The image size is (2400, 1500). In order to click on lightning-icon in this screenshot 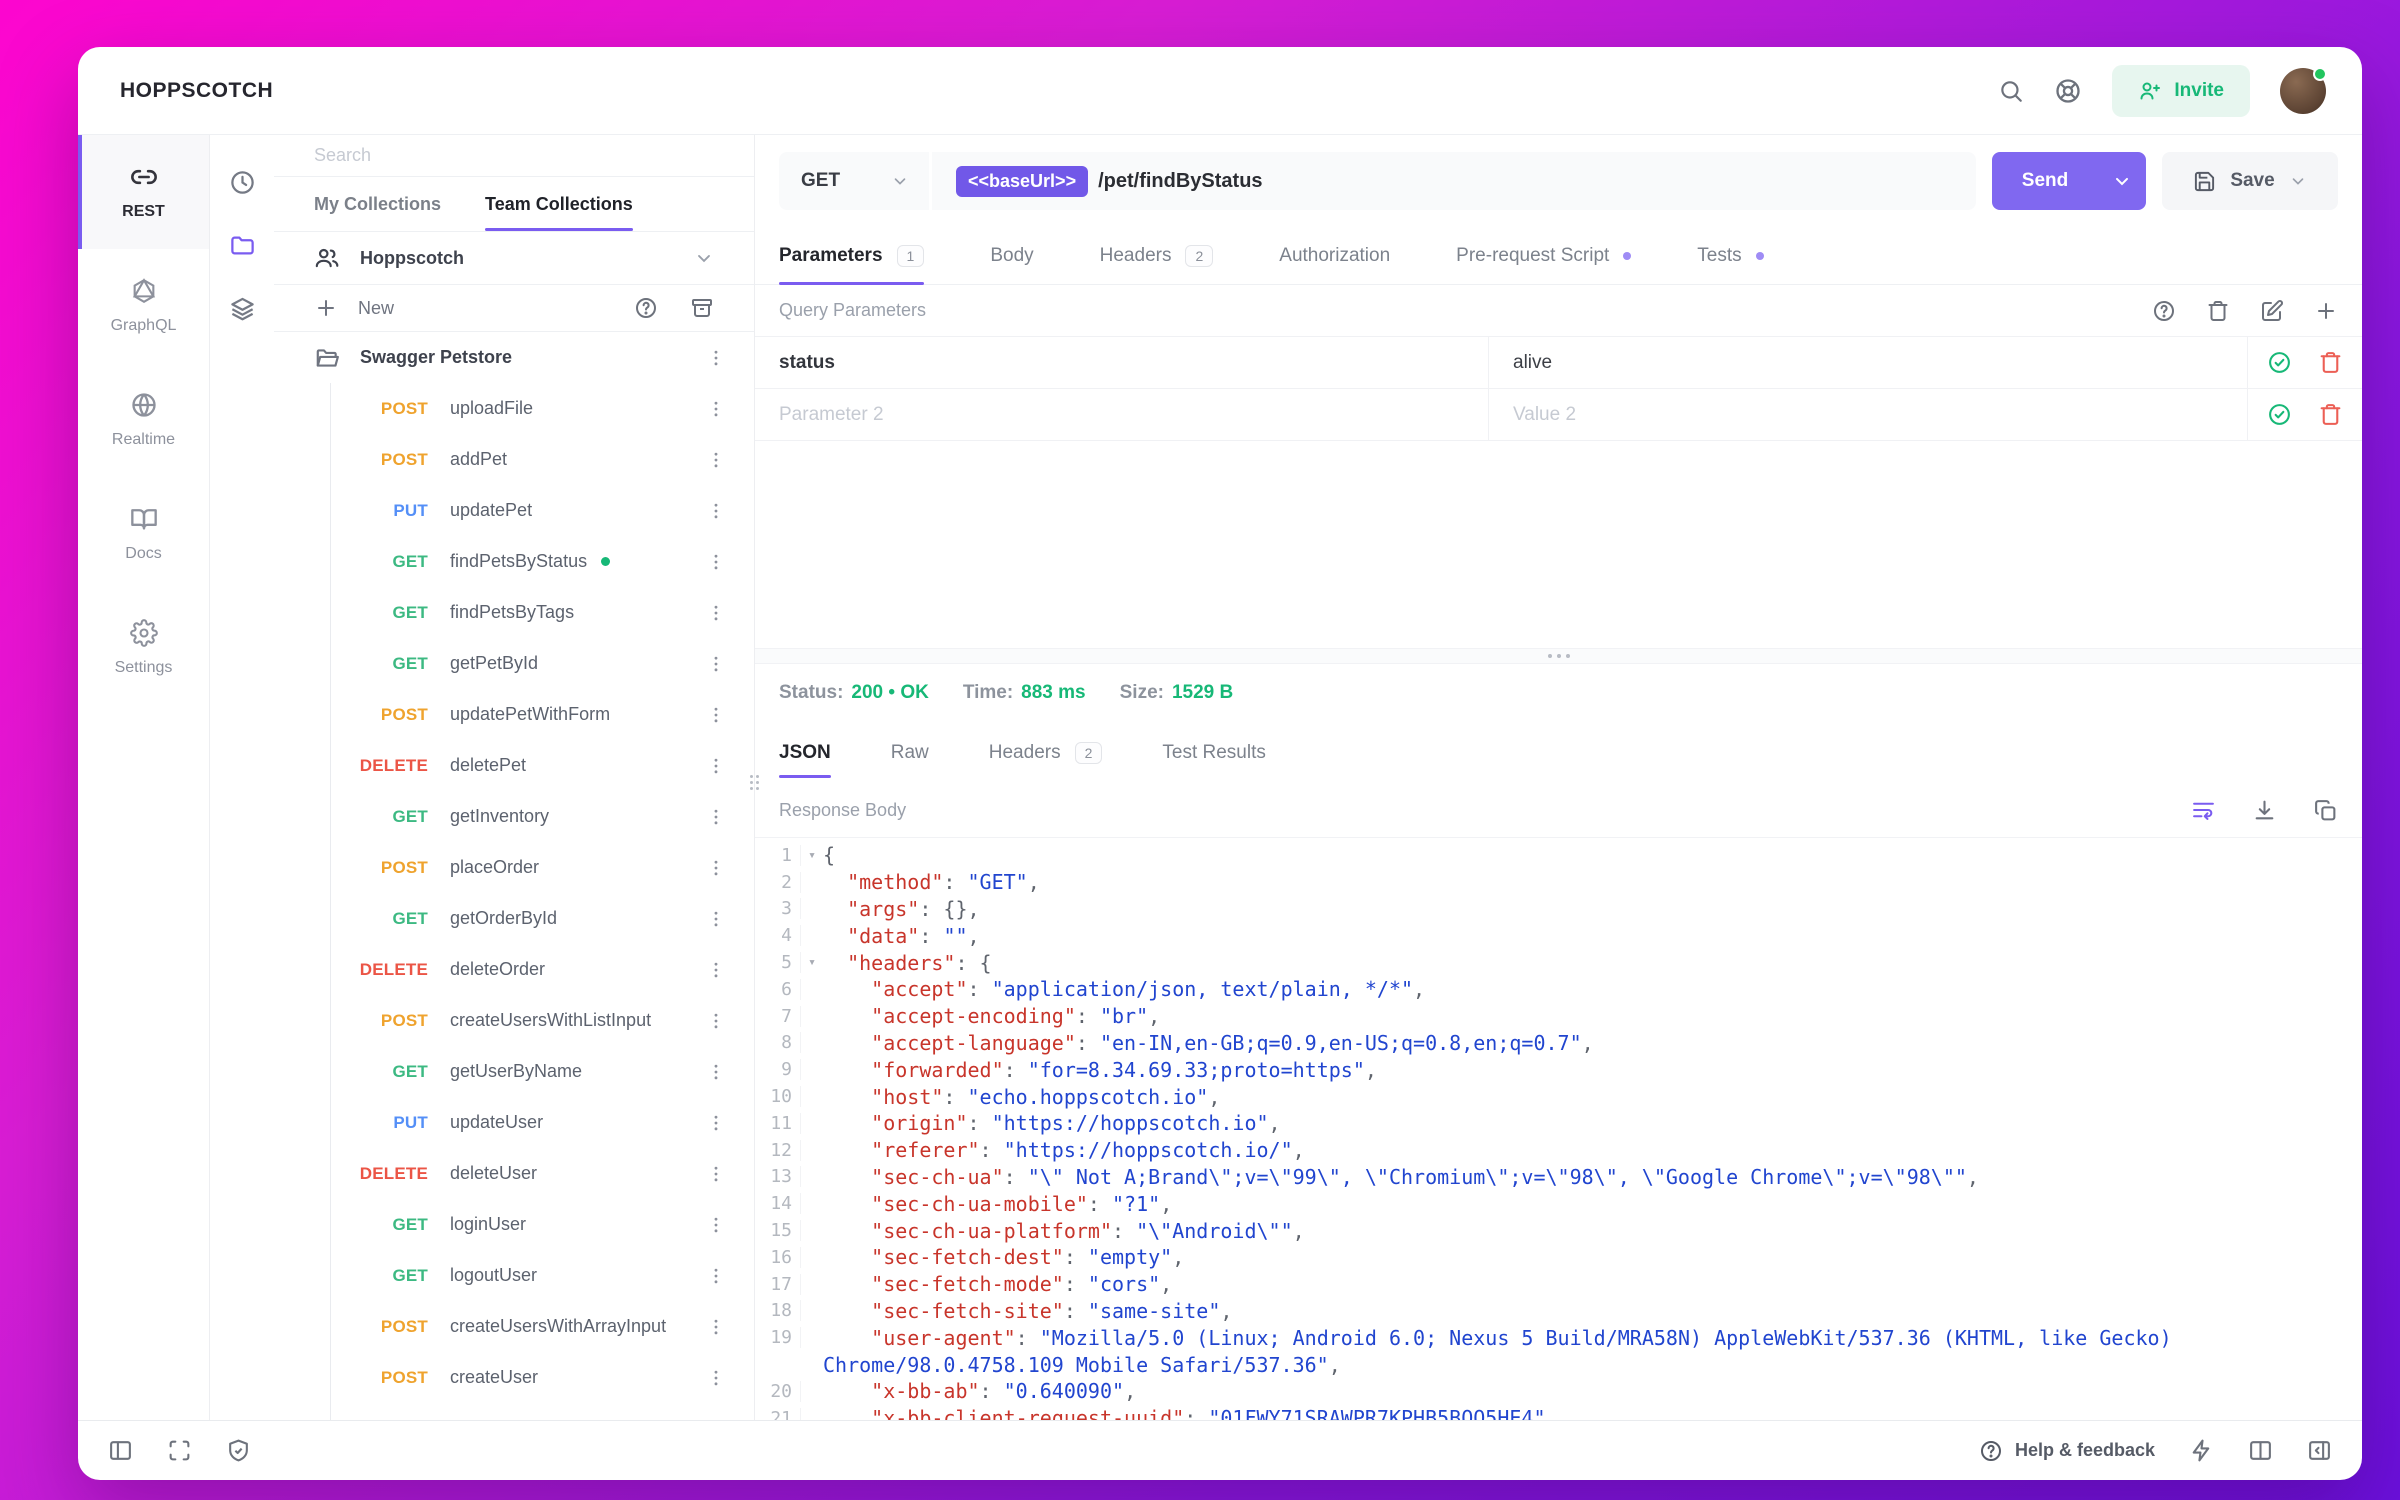, I will do `click(2201, 1450)`.